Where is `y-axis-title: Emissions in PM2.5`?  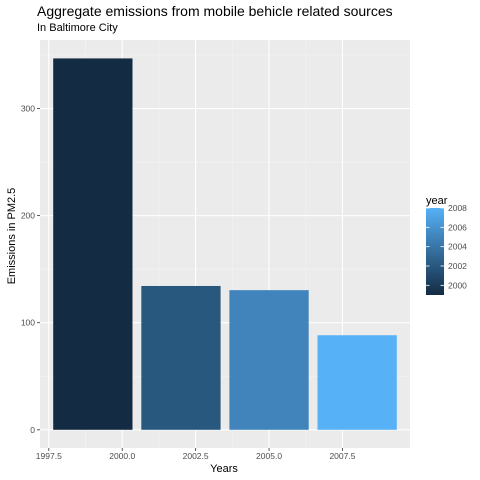
y-axis-title: Emissions in PM2.5 is located at coordinates (12, 236).